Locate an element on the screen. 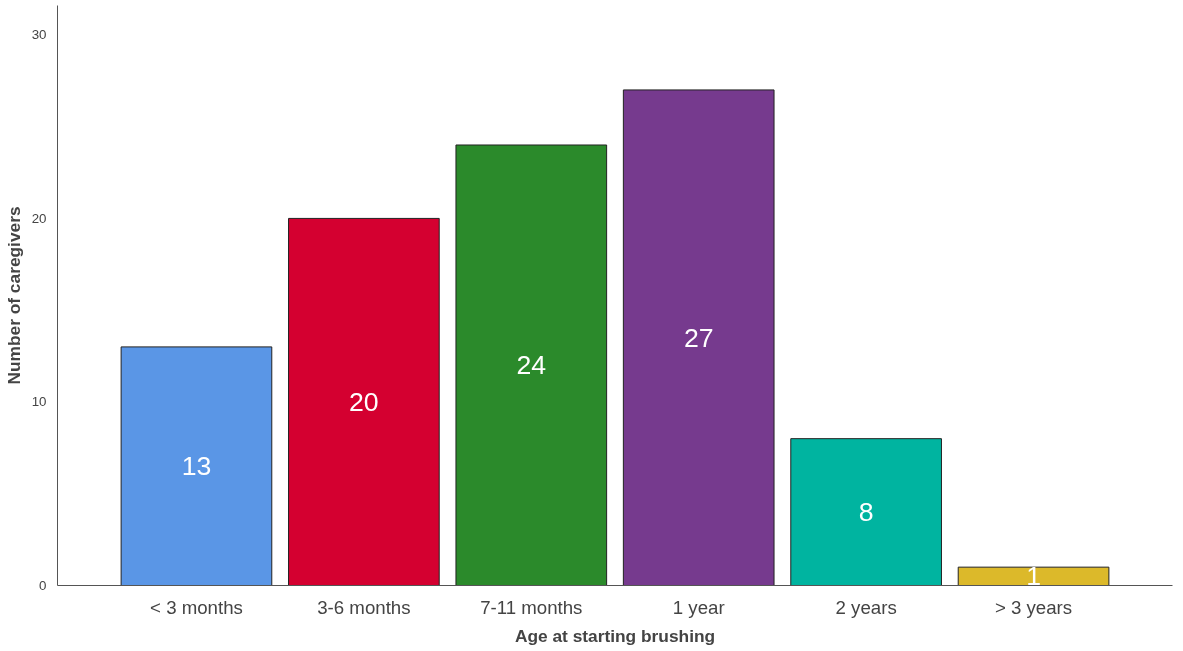 The width and height of the screenshot is (1183, 651). y-tick-label: 10 is located at coordinates (39, 402).